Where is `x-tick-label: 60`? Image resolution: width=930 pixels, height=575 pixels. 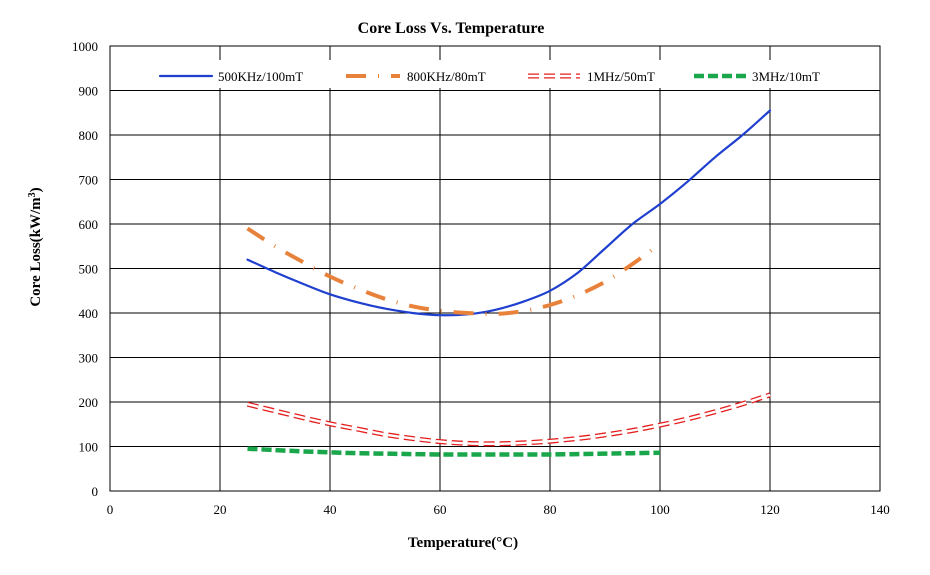
x-tick-label: 60 is located at coordinates (440, 509).